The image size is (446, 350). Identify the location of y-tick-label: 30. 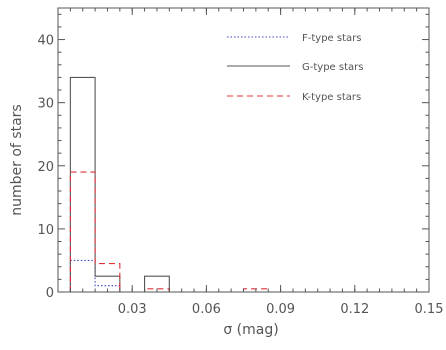
(45, 104).